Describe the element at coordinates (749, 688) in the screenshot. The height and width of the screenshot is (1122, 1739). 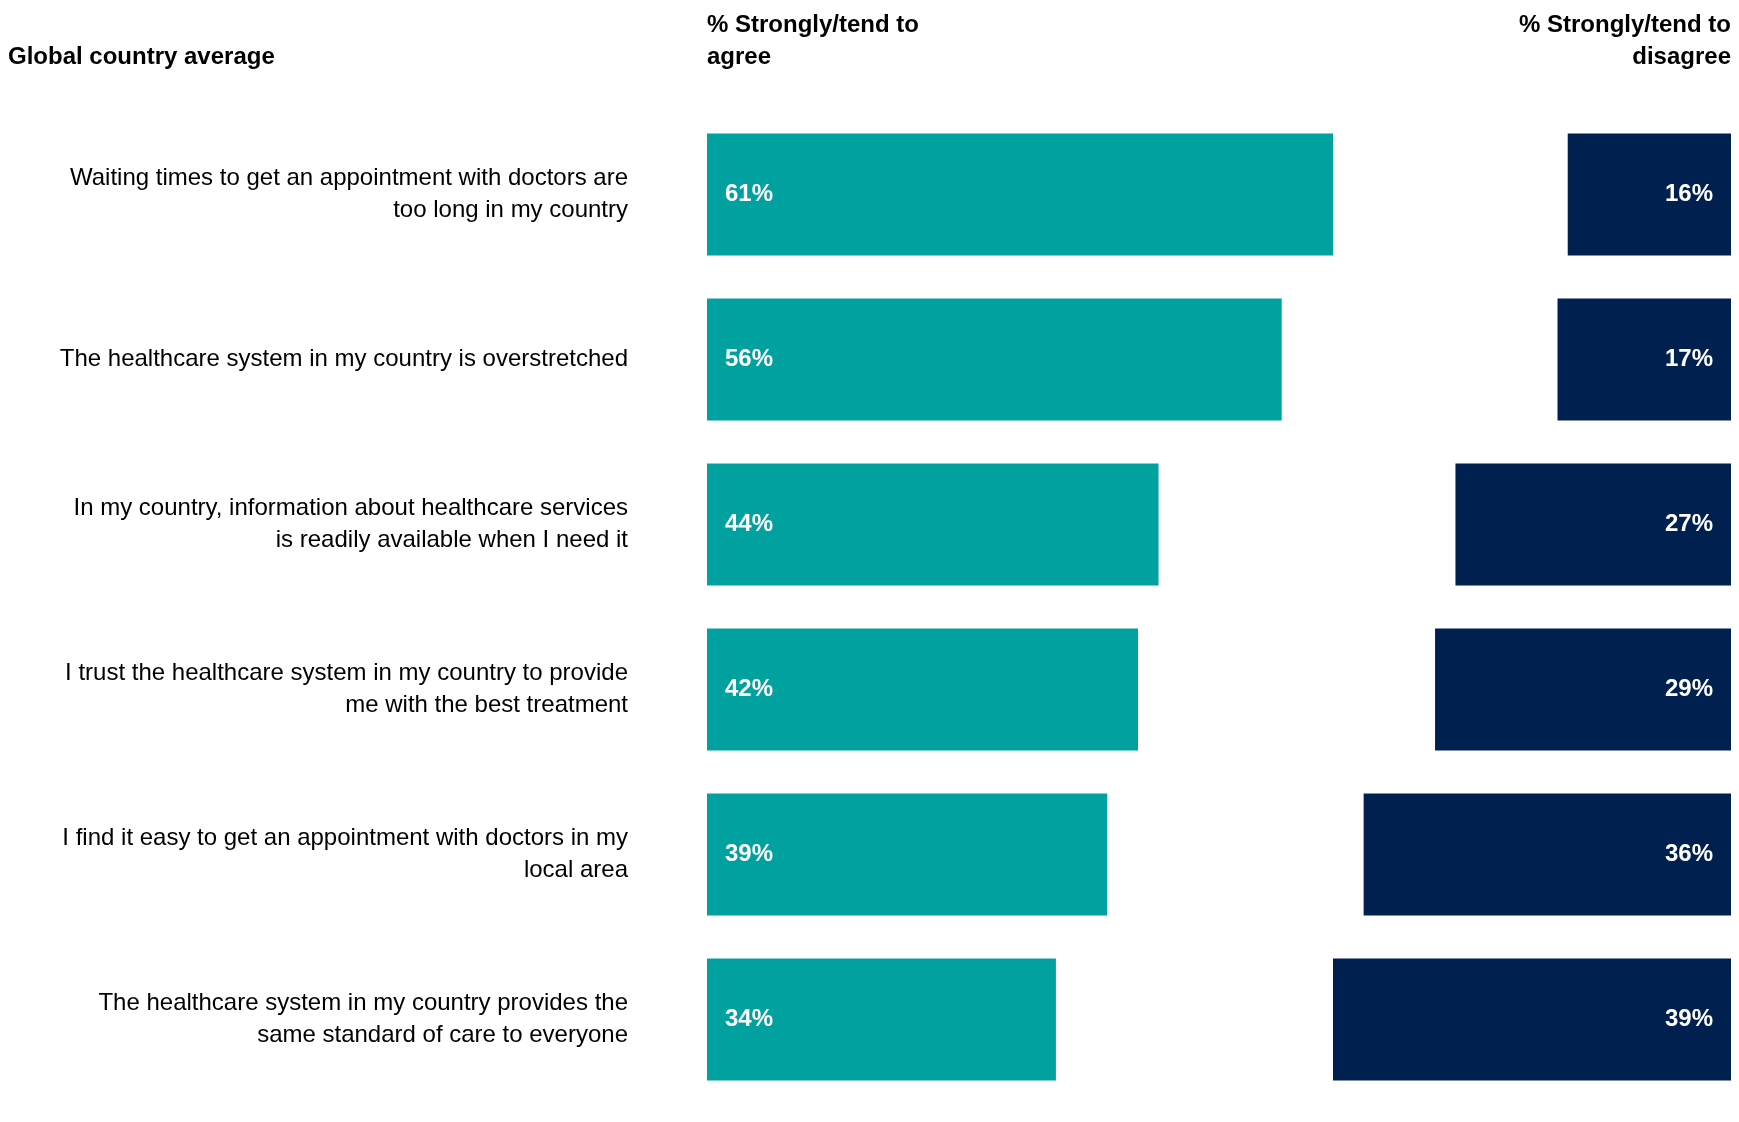
I see `data-label: 42%` at that location.